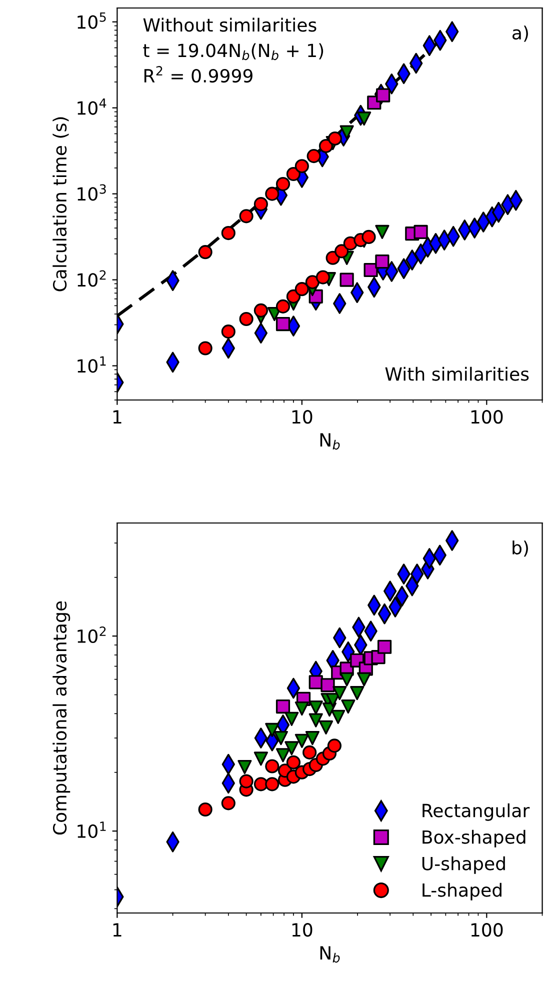 The height and width of the screenshot is (1000, 545). I want to click on legend-label: Rectangular, so click(476, 812).